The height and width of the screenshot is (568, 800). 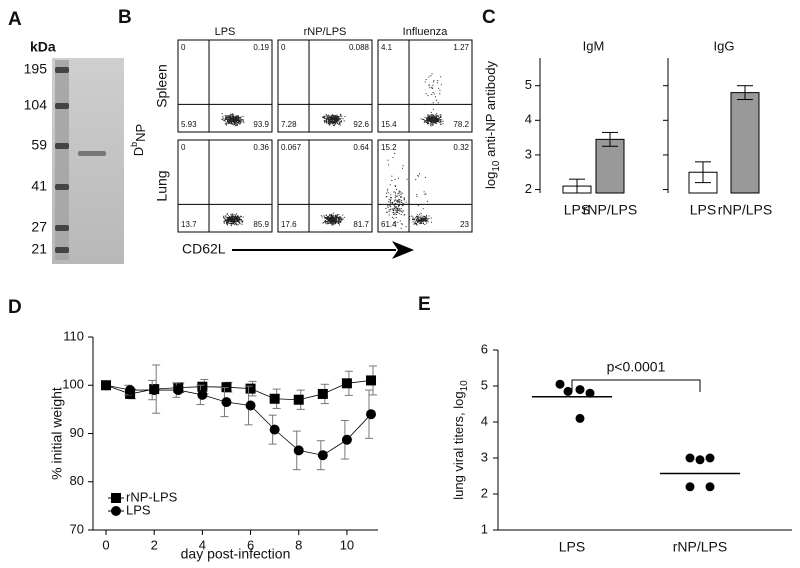 What do you see at coordinates (39, 145) in the screenshot?
I see `marker-label: 59` at bounding box center [39, 145].